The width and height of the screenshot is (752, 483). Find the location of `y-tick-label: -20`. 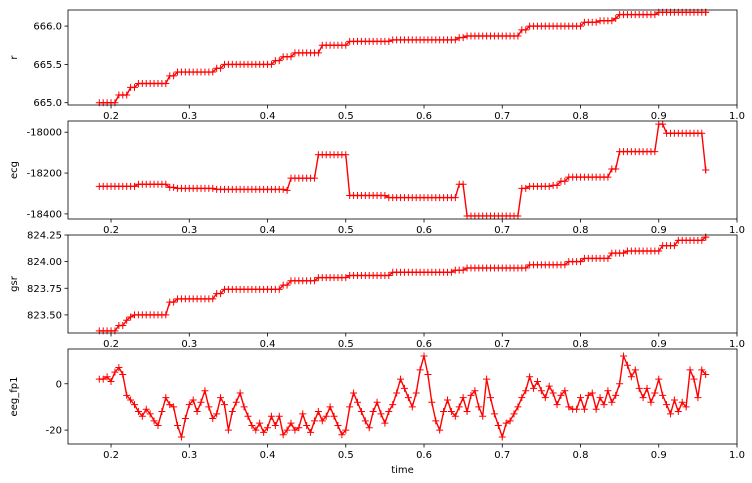

y-tick-label: -20 is located at coordinates (54, 431).